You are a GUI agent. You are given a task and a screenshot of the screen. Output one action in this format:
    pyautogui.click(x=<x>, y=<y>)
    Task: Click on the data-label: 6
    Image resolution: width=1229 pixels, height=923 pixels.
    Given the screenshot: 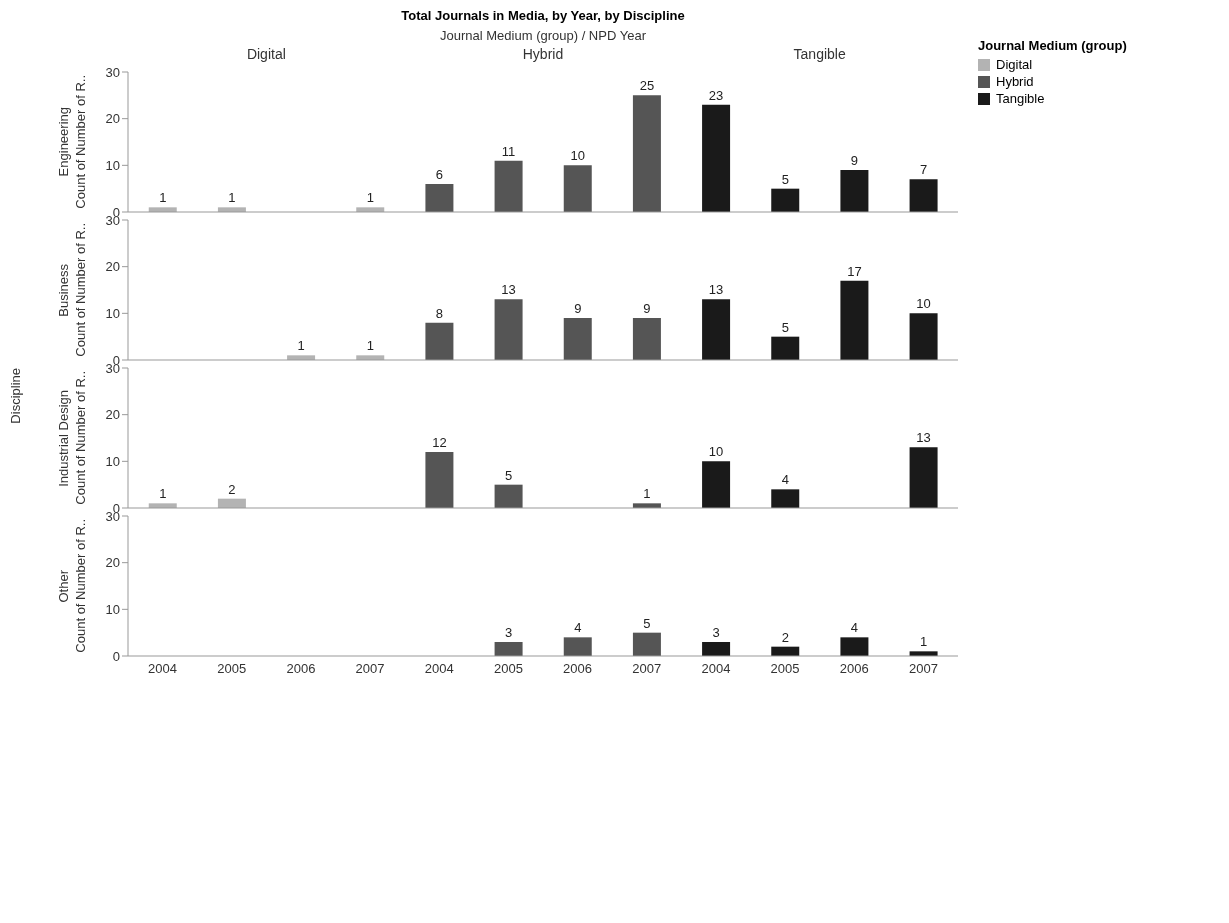 What is the action you would take?
    pyautogui.click(x=439, y=174)
    